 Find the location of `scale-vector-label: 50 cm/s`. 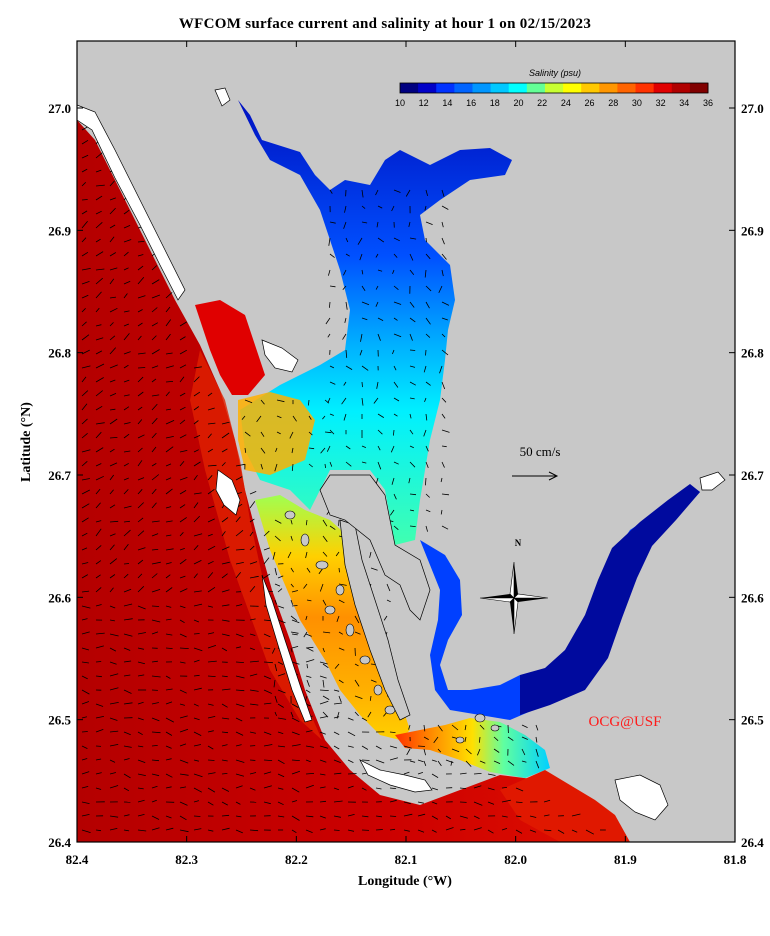

scale-vector-label: 50 cm/s is located at coordinates (540, 451).